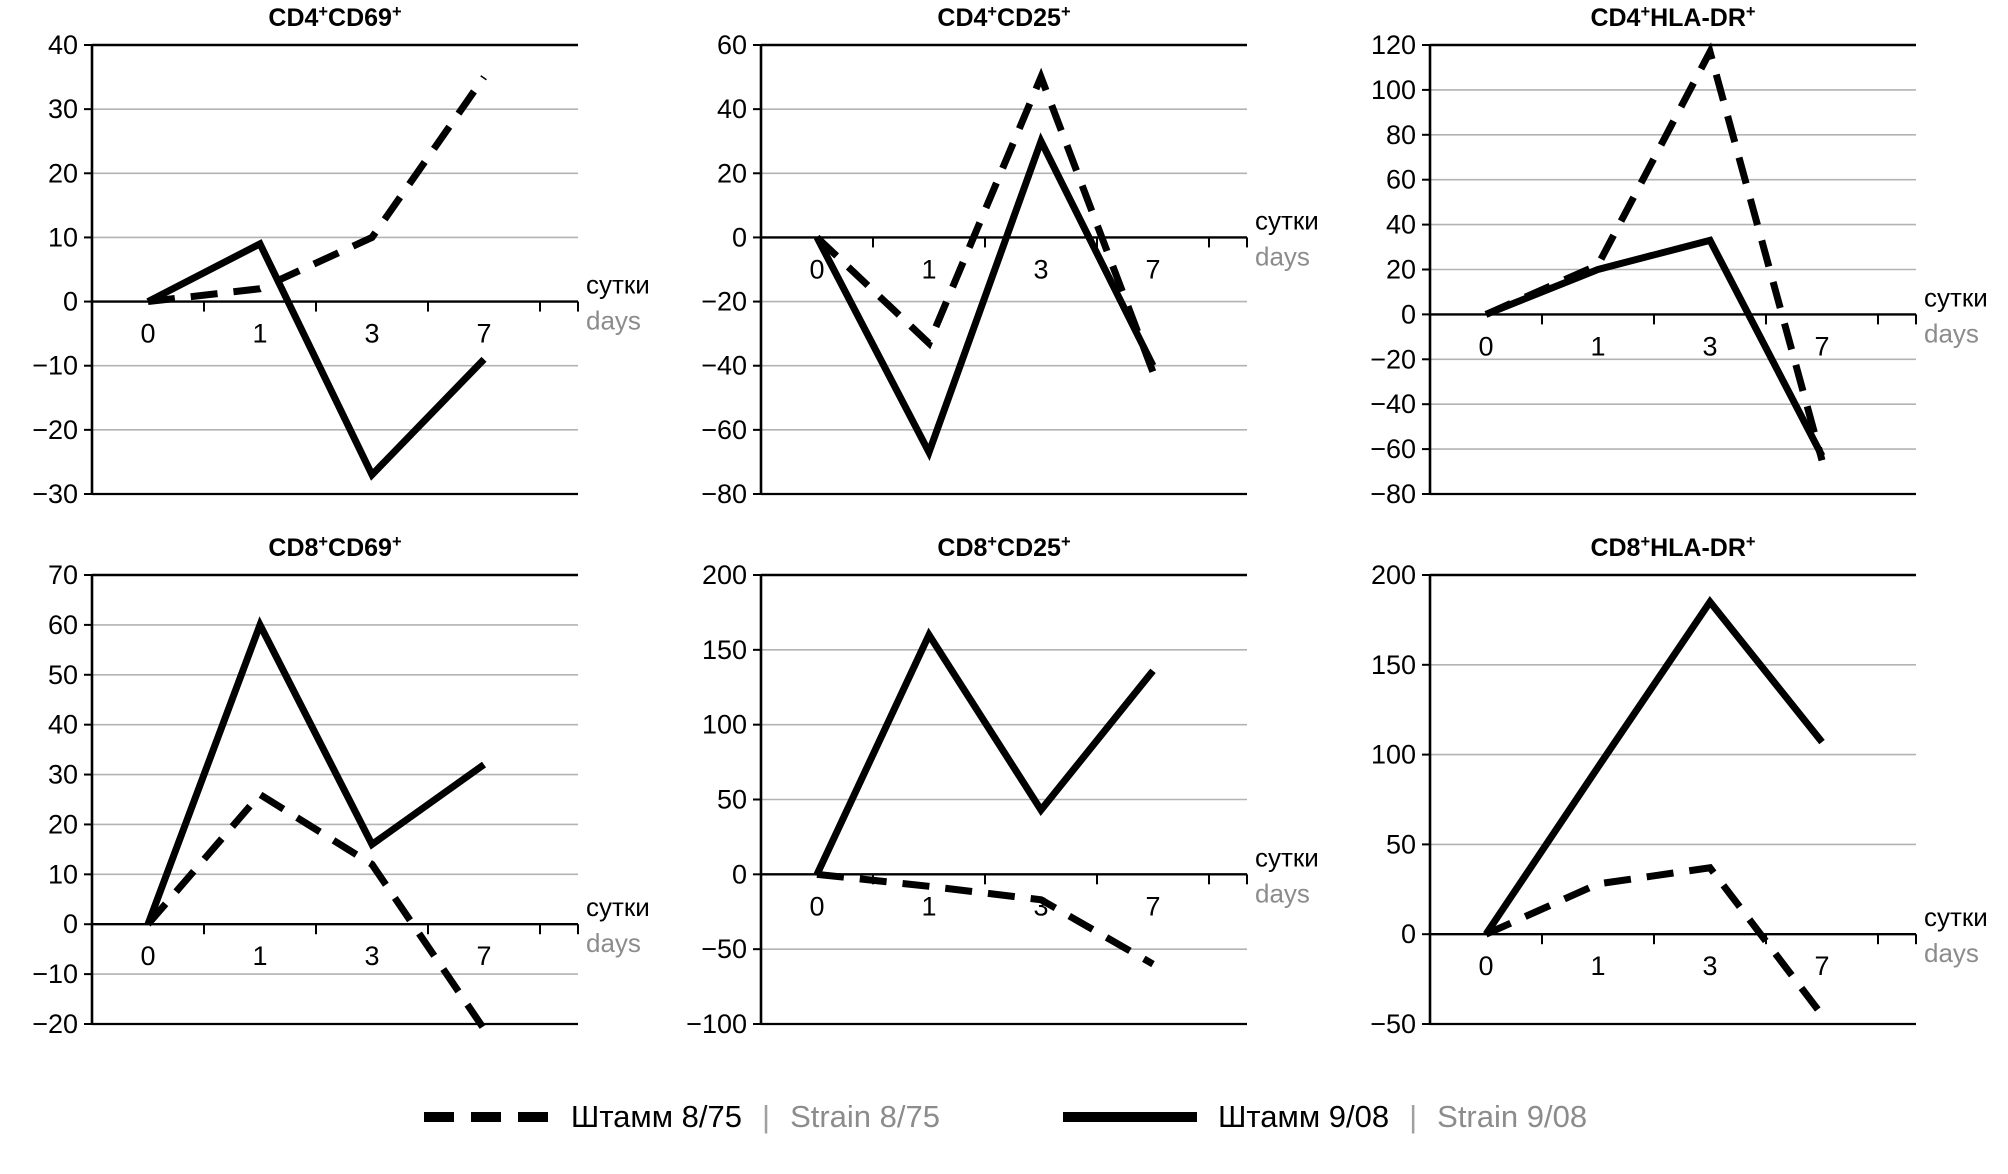  What do you see at coordinates (1401, 135) in the screenshot?
I see `y-axis-tick-label: 80` at bounding box center [1401, 135].